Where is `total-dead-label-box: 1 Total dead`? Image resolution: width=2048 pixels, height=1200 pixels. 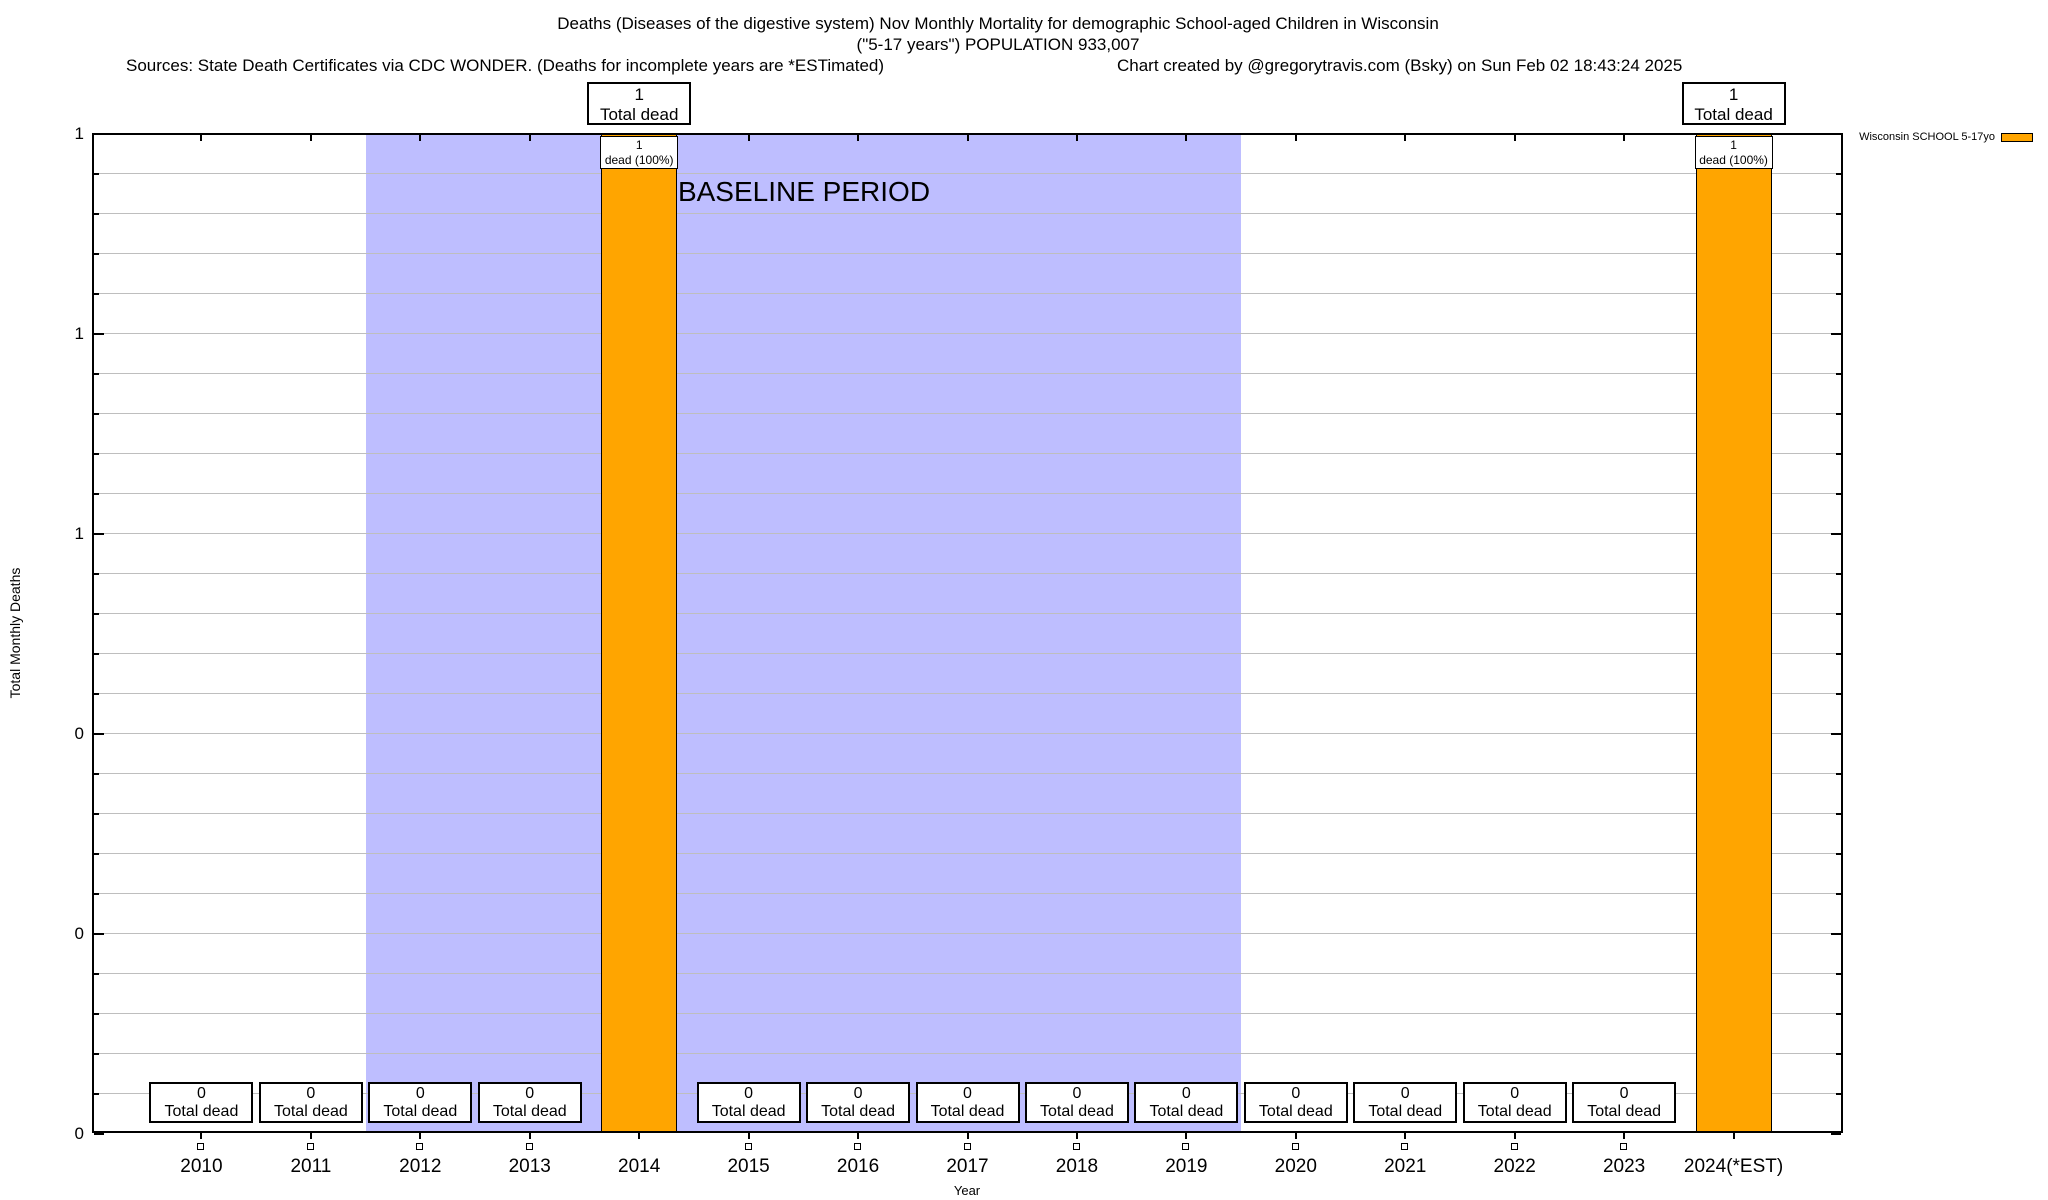
total-dead-label-box: 1 Total dead is located at coordinates (639, 103).